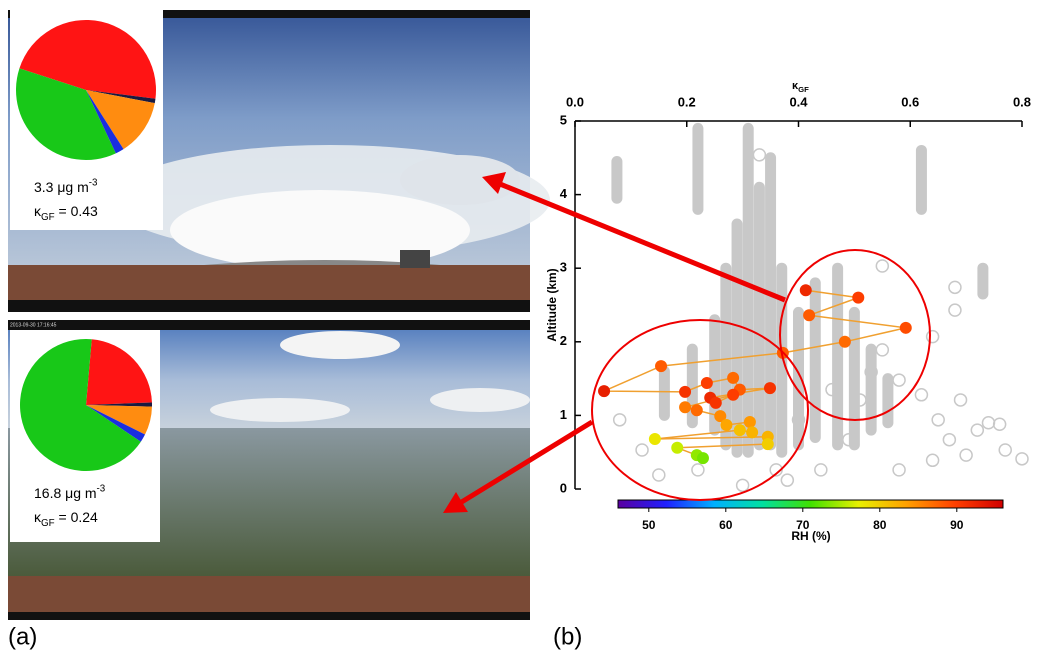 This screenshot has height=658, width=1039. What do you see at coordinates (957, 525) in the screenshot?
I see `colorbar-tick-label: 90` at bounding box center [957, 525].